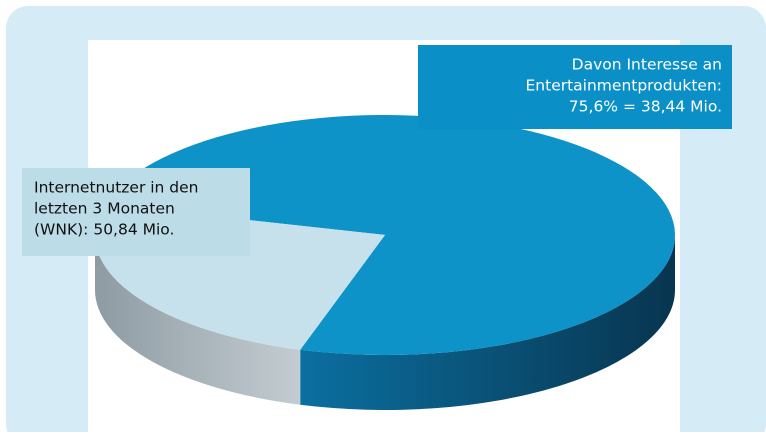  I want to click on annotation-text: (WNK): 50,84 Mio., so click(104, 230).